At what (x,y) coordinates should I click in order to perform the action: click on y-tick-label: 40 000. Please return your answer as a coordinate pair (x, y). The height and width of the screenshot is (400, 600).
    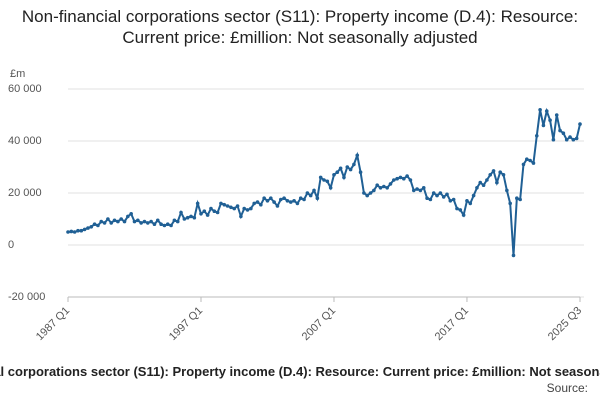
    Looking at the image, I should click on (25, 141).